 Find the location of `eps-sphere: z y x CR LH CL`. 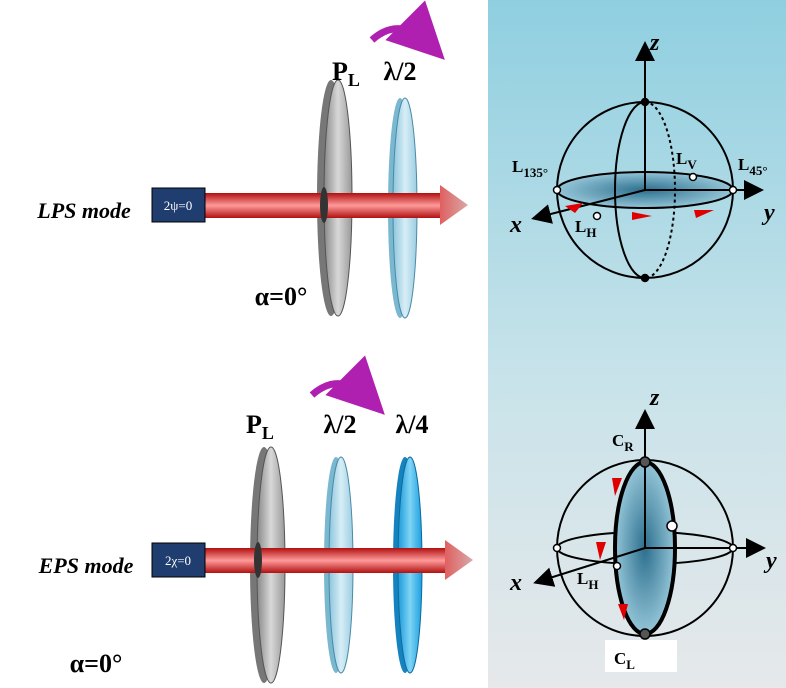

eps-sphere: z y x CR LH CL is located at coordinates (643, 528).